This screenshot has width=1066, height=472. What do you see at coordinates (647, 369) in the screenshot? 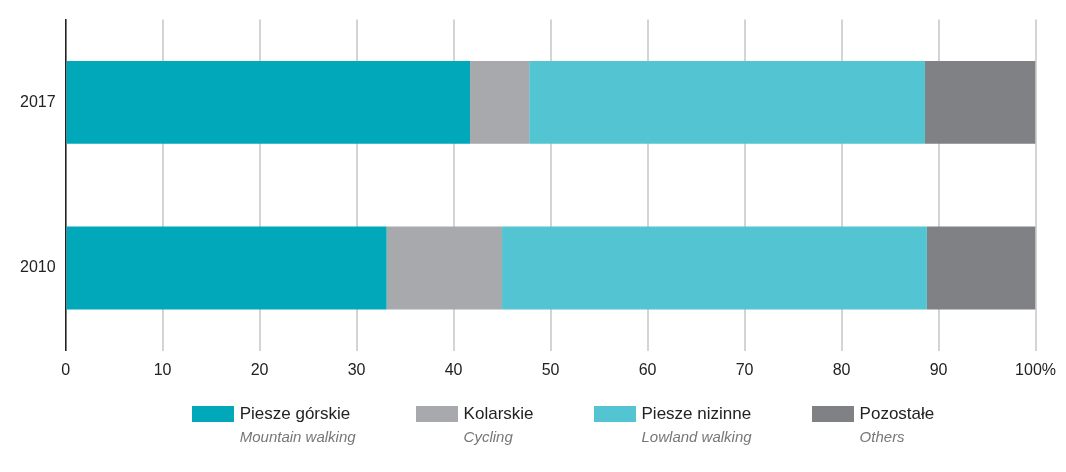
I see `x-tick-label: 60` at bounding box center [647, 369].